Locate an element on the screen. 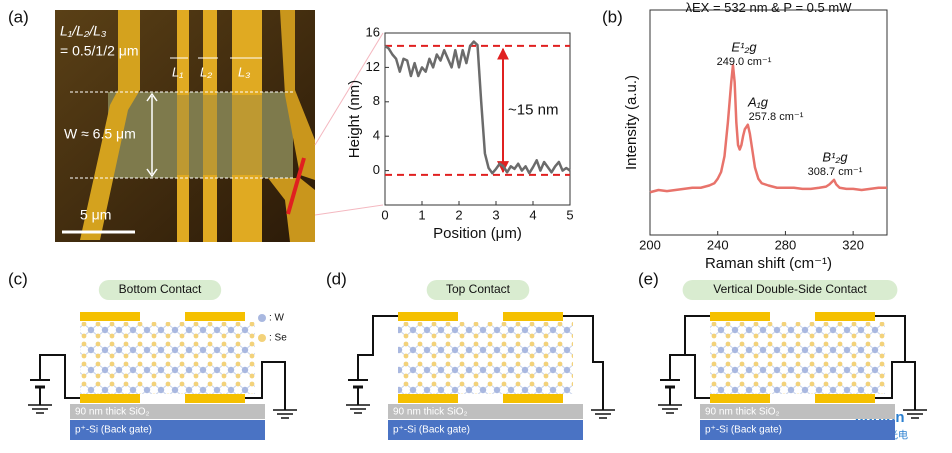 This screenshot has width=952, height=453. panel-label: (e) is located at coordinates (648, 278).